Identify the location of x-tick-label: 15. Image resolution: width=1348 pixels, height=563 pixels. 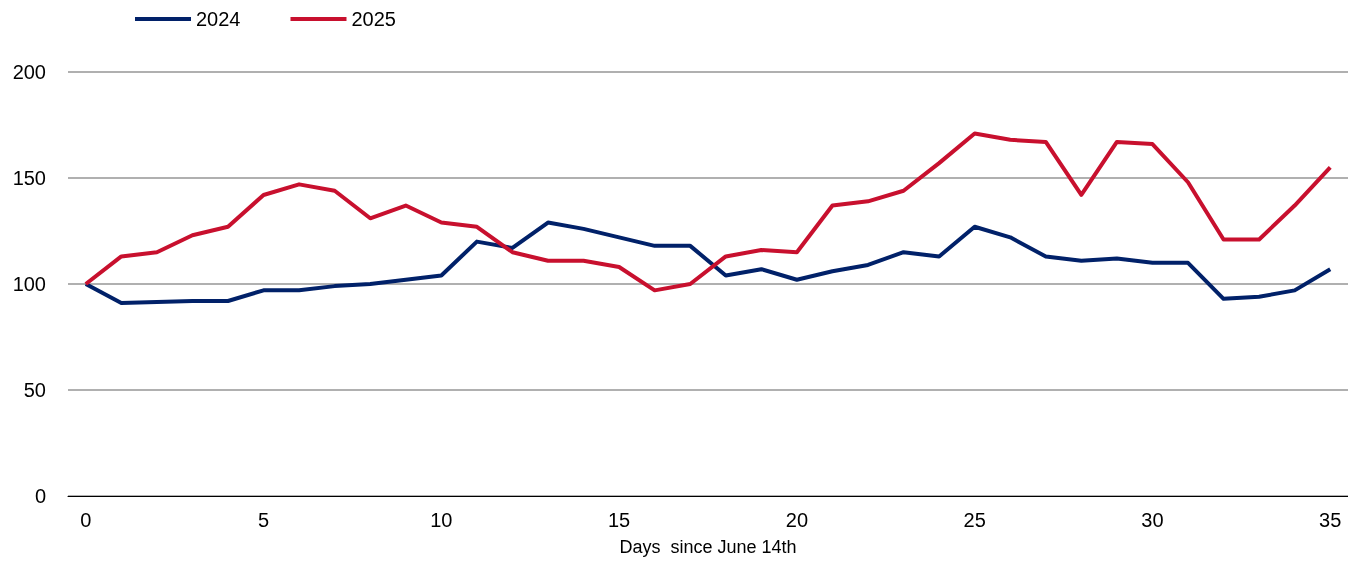
(619, 520).